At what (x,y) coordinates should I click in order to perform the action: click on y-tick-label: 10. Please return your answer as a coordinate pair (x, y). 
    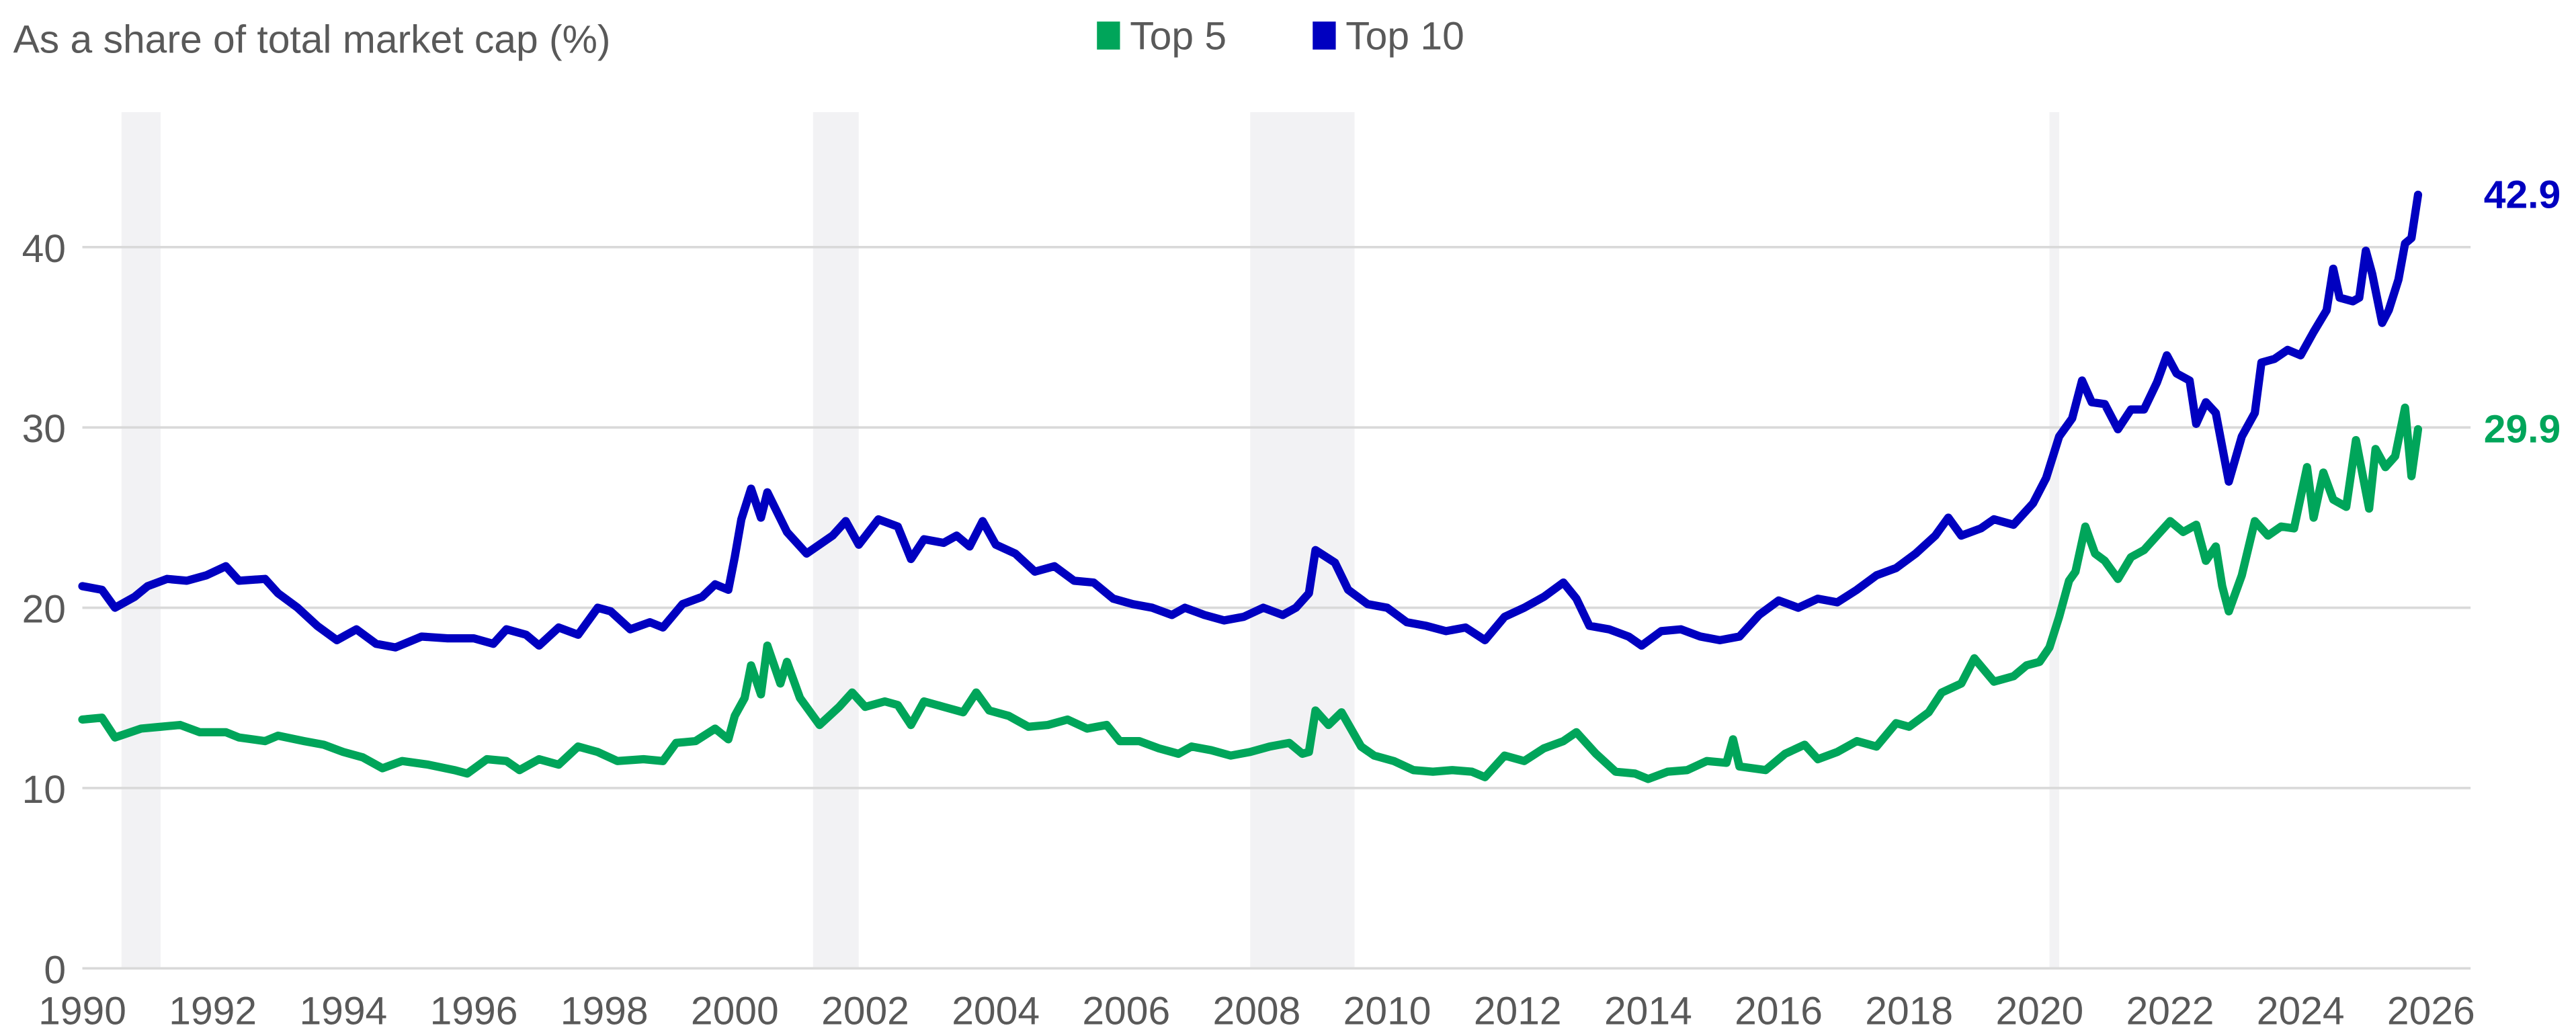
    Looking at the image, I should click on (44, 790).